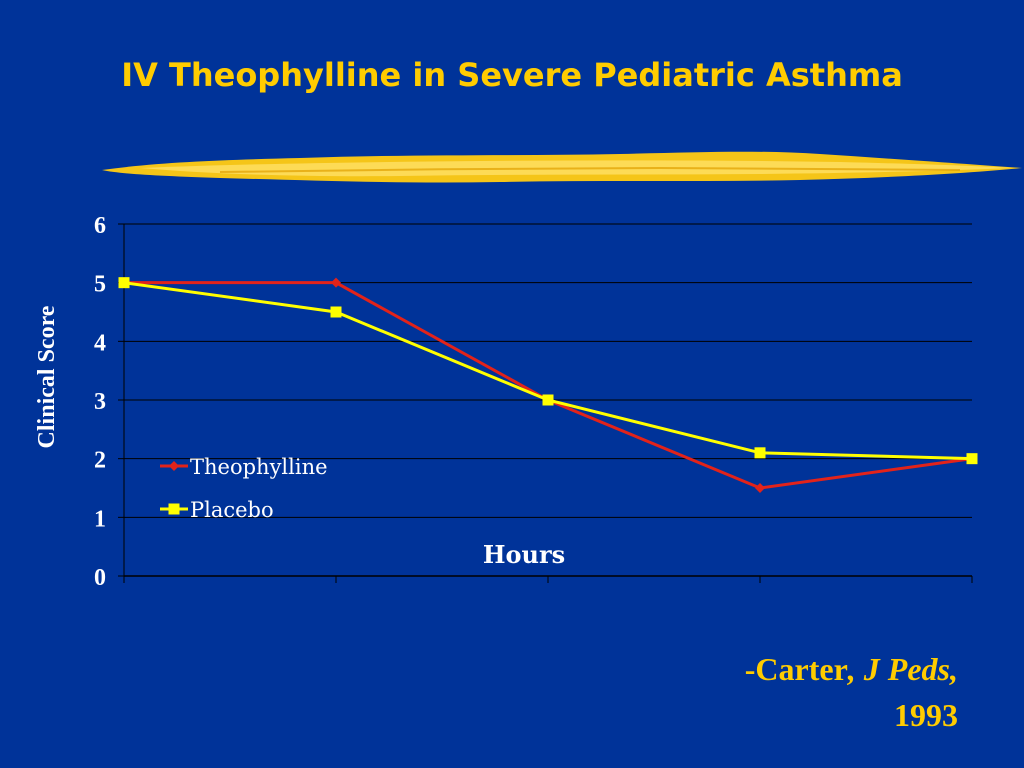  What do you see at coordinates (244, 488) in the screenshot?
I see `legend: Theophylline Placebo` at bounding box center [244, 488].